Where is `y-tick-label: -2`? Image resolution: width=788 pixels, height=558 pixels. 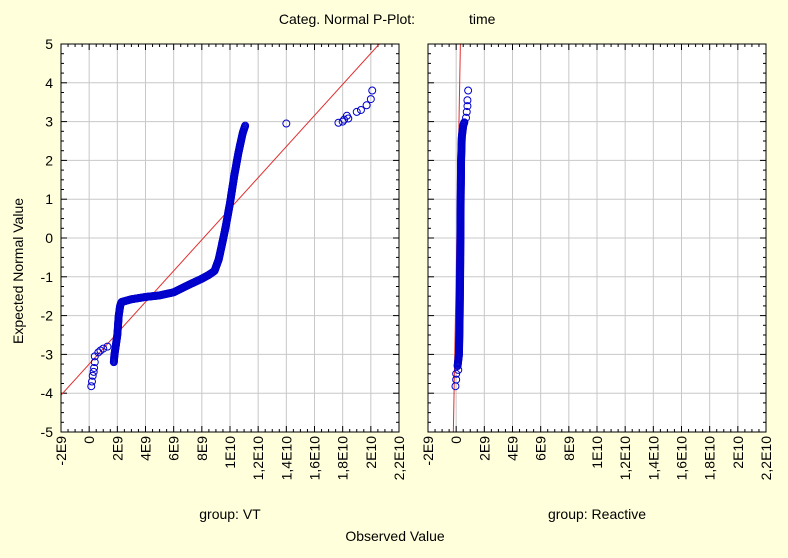
y-tick-label: -2 is located at coordinates (47, 316).